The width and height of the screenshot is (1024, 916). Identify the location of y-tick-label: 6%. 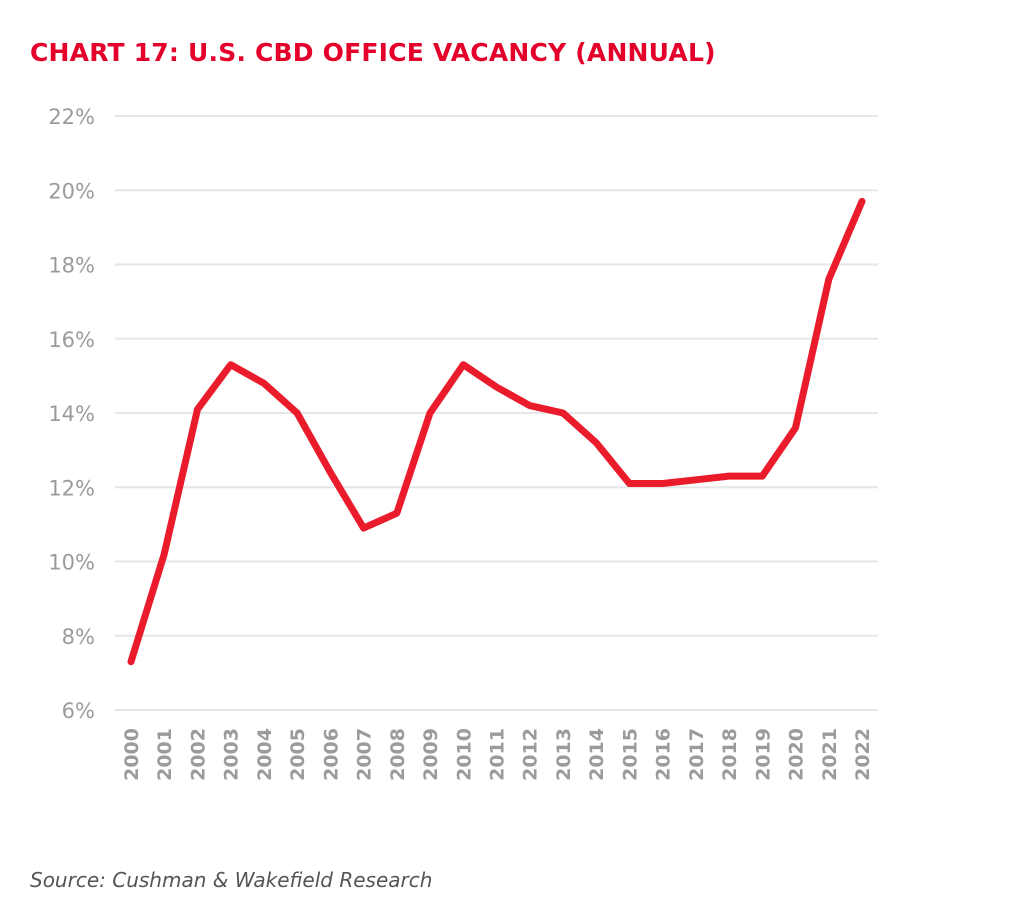
(78, 711).